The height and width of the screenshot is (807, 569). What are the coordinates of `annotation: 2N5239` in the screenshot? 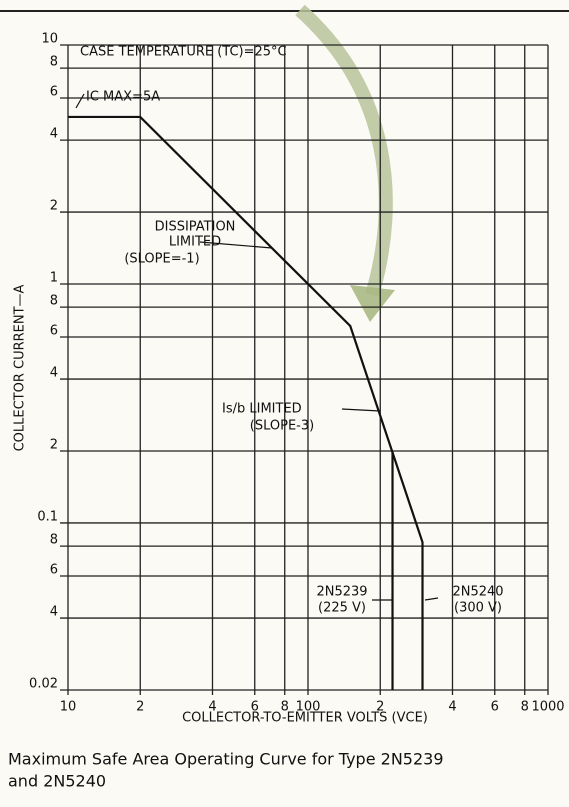 It's located at (341, 592).